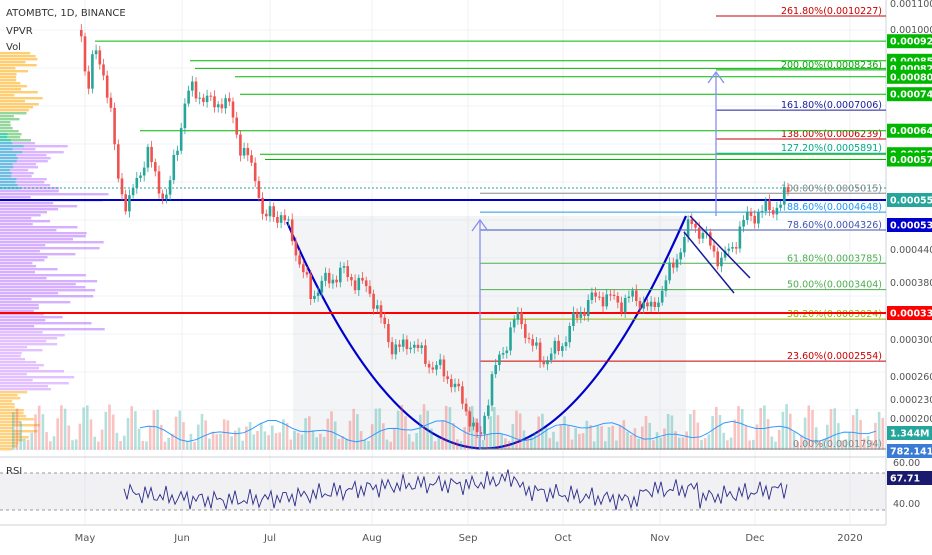 The width and height of the screenshot is (932, 555). What do you see at coordinates (562, 538) in the screenshot?
I see `x-tick-label: Oct` at bounding box center [562, 538].